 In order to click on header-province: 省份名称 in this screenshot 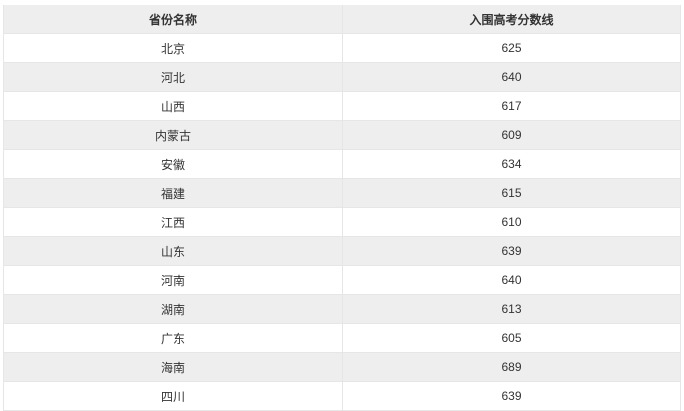, I will do `click(173, 19)`.